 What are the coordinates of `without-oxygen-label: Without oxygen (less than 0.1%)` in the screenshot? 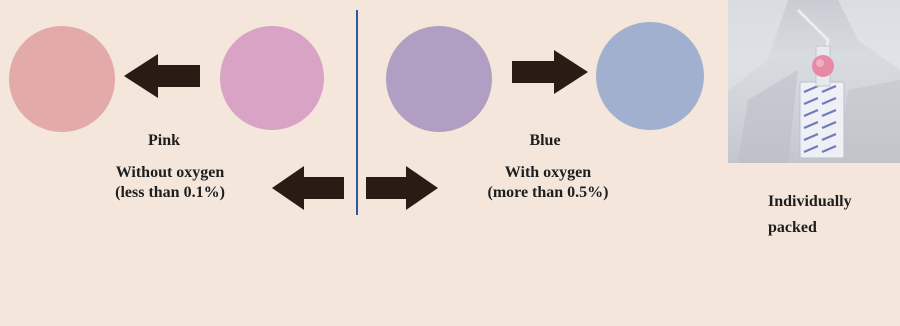 It's located at (170, 183).